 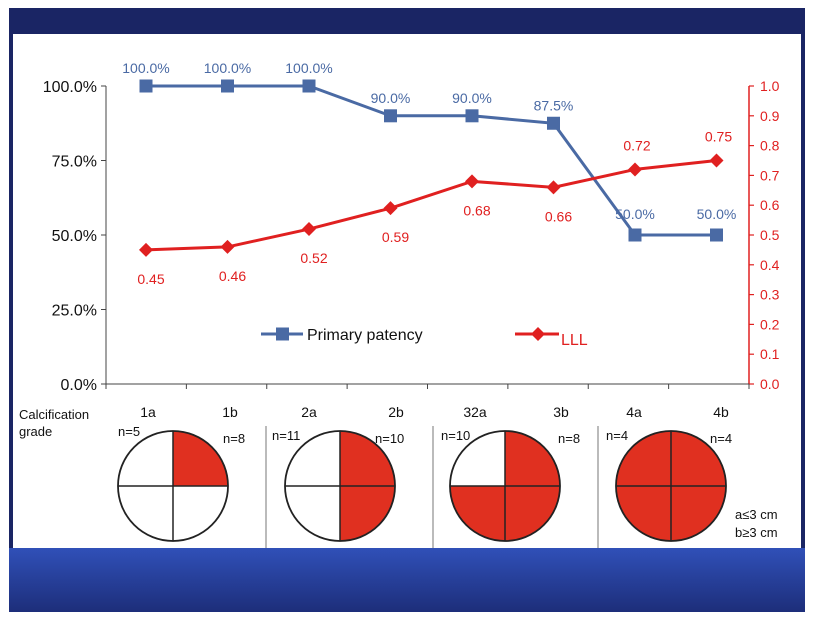 I want to click on y-left-tick-label: 50.0%, so click(x=74, y=236).